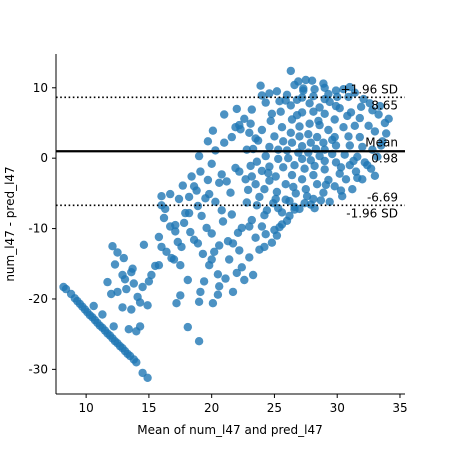 The width and height of the screenshot is (450, 450). Describe the element at coordinates (85, 408) in the screenshot. I see `x-tick-label: 10` at that location.